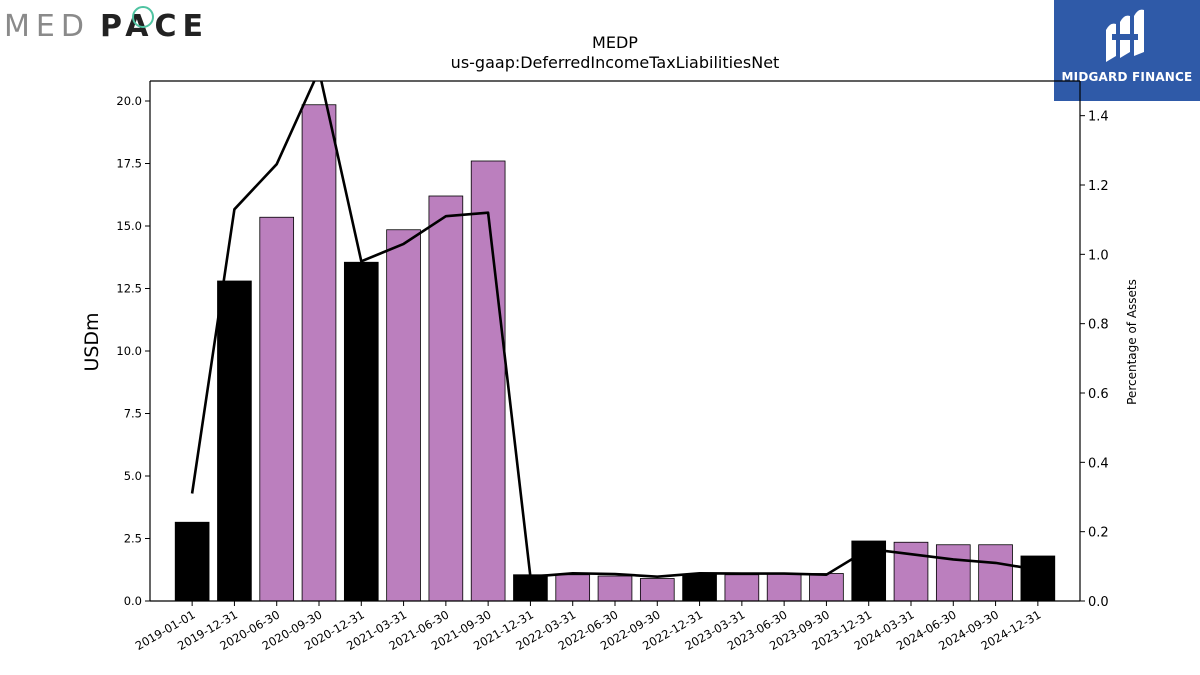  I want to click on y-axis-label: USDm, so click(92, 341).